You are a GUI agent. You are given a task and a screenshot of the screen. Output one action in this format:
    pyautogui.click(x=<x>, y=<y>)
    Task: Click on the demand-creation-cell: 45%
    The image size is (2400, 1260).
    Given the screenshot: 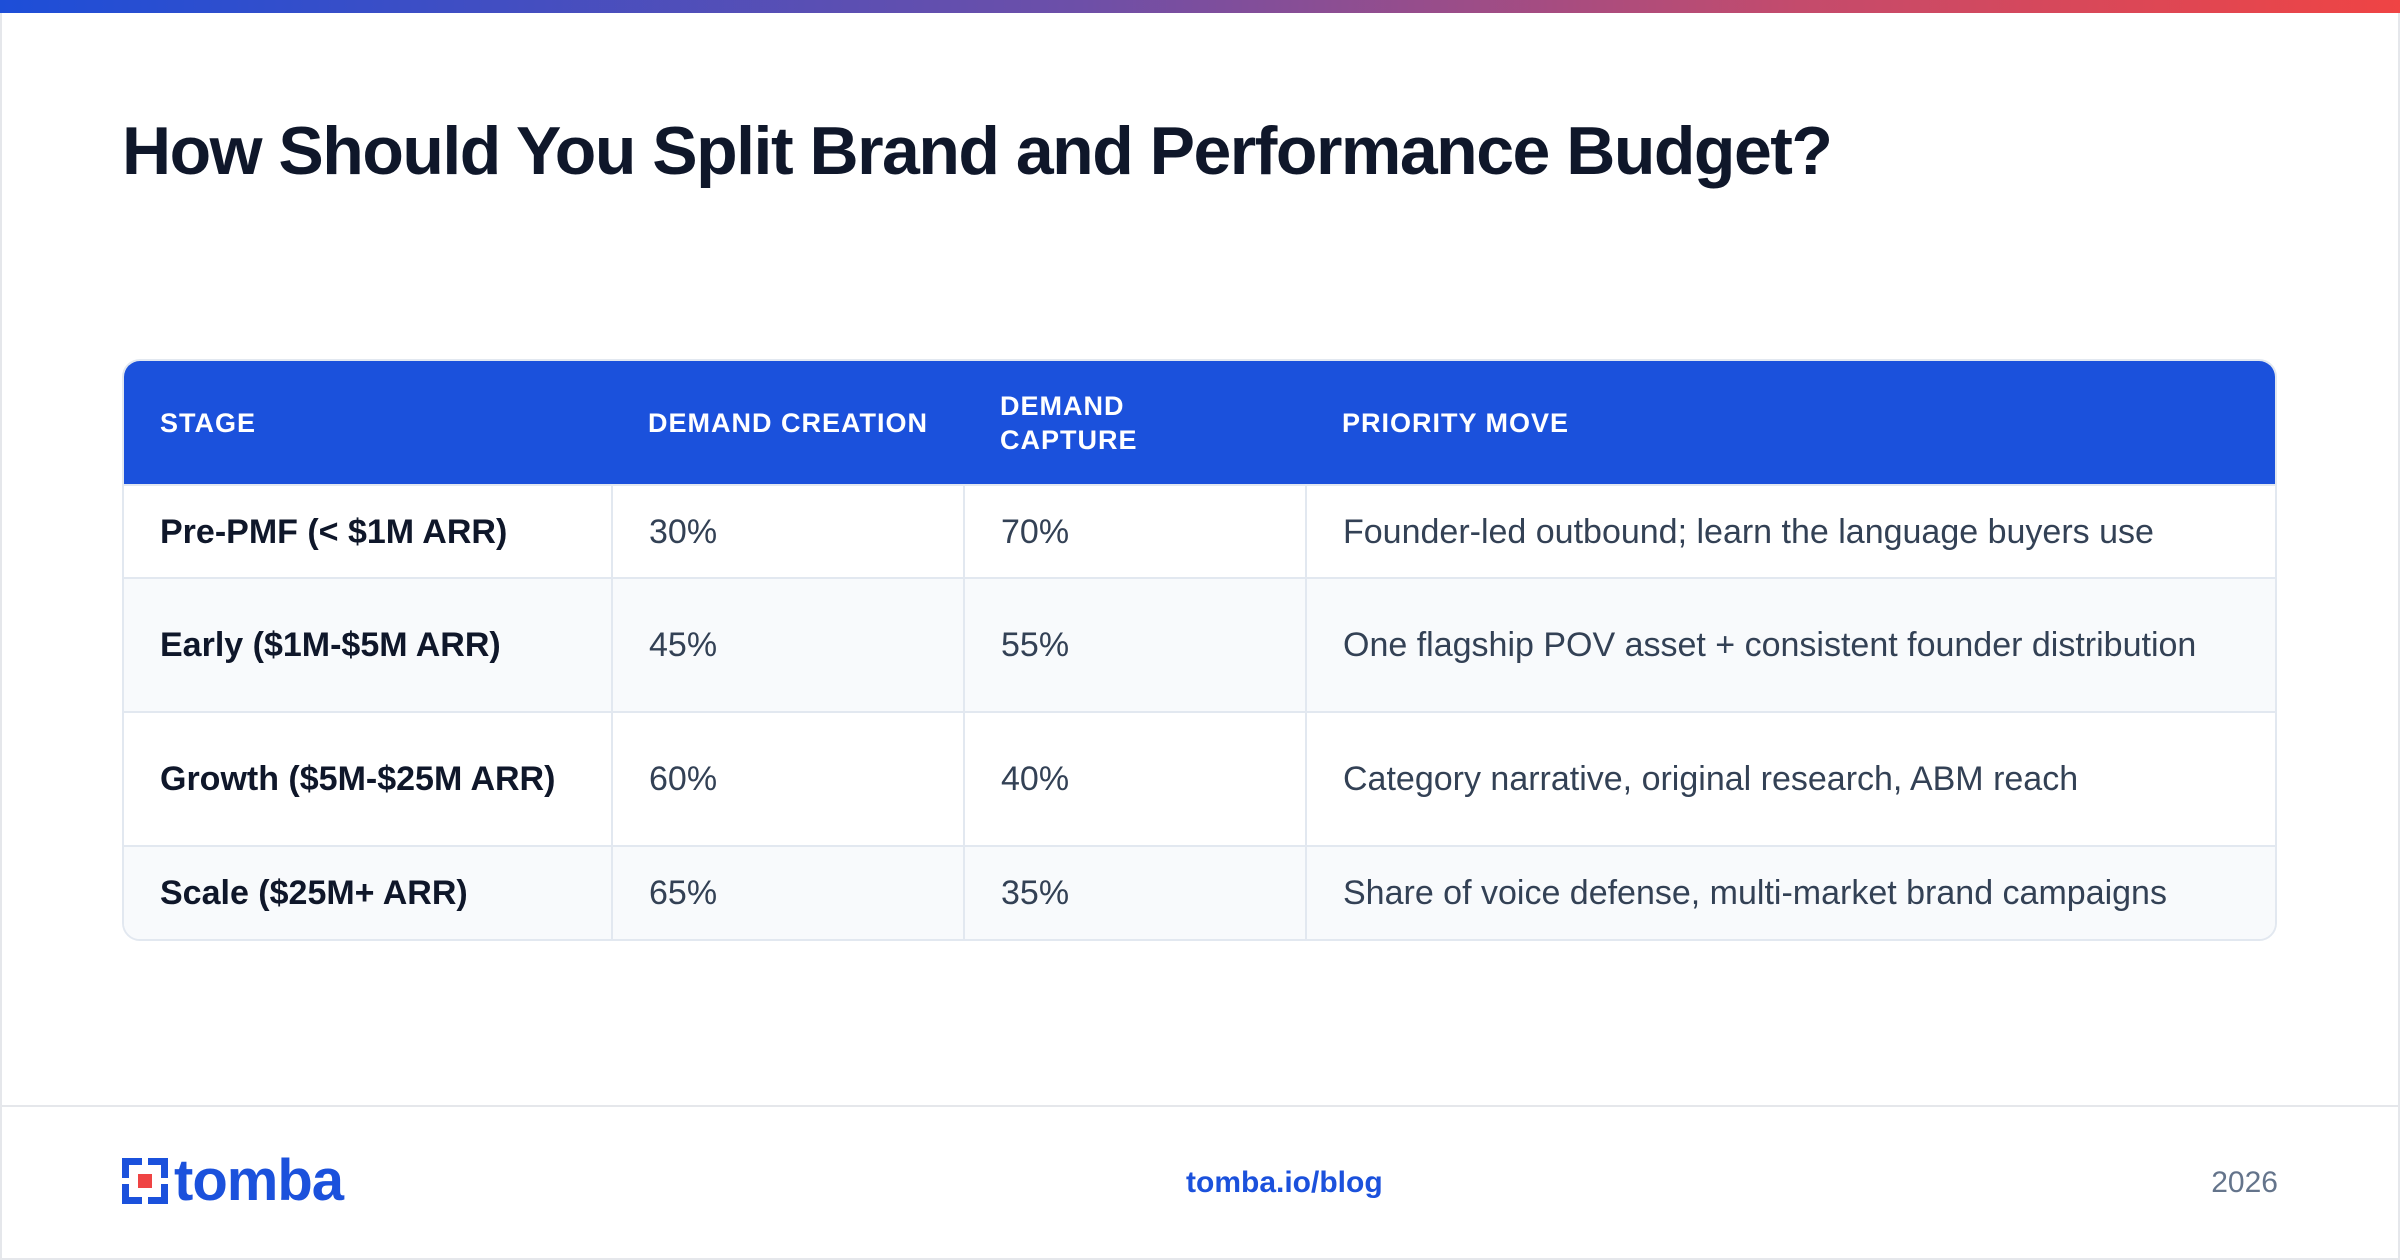 What is the action you would take?
    pyautogui.click(x=788, y=644)
    